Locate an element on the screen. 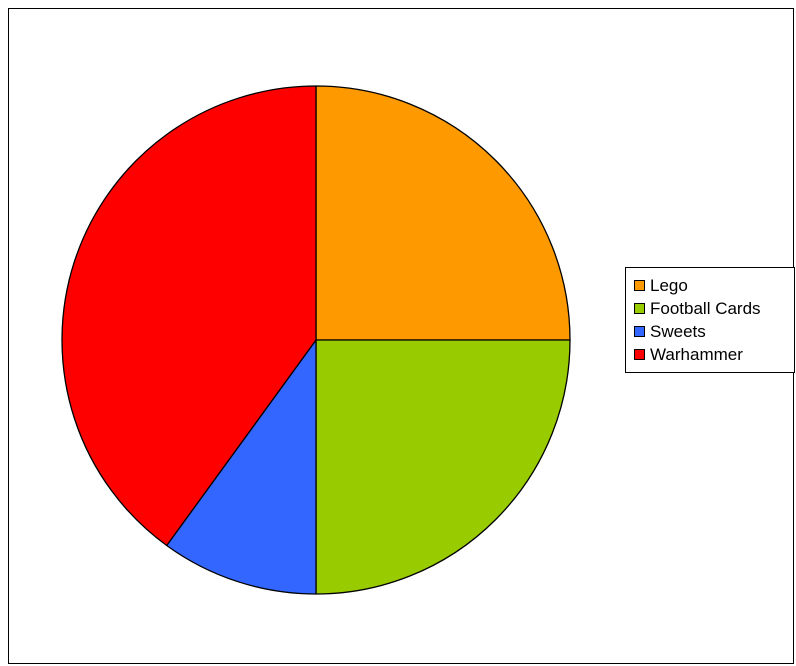  legend-label-lego: Lego is located at coordinates (669, 285).